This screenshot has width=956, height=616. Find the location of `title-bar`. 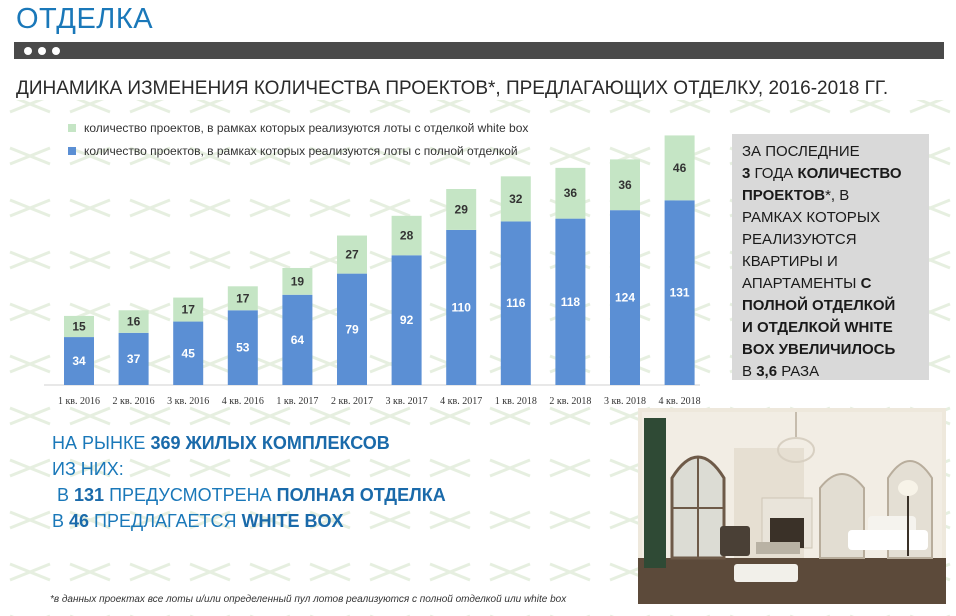

title-bar is located at coordinates (479, 50).